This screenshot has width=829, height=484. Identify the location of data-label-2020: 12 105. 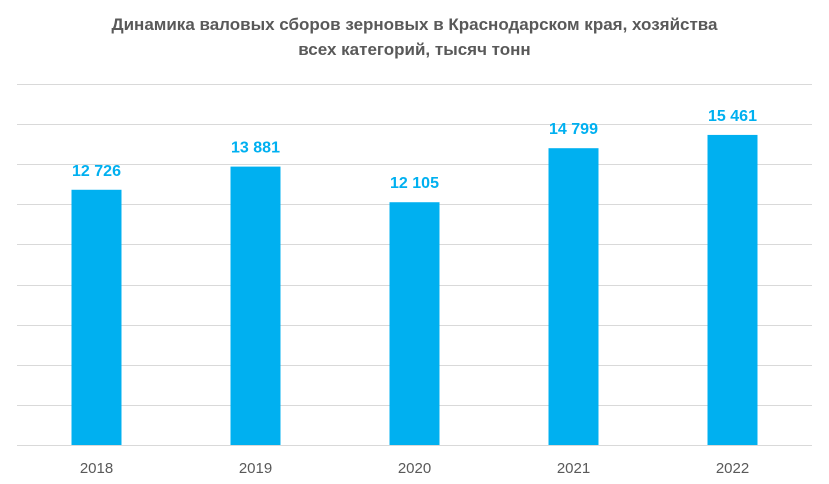
(414, 183).